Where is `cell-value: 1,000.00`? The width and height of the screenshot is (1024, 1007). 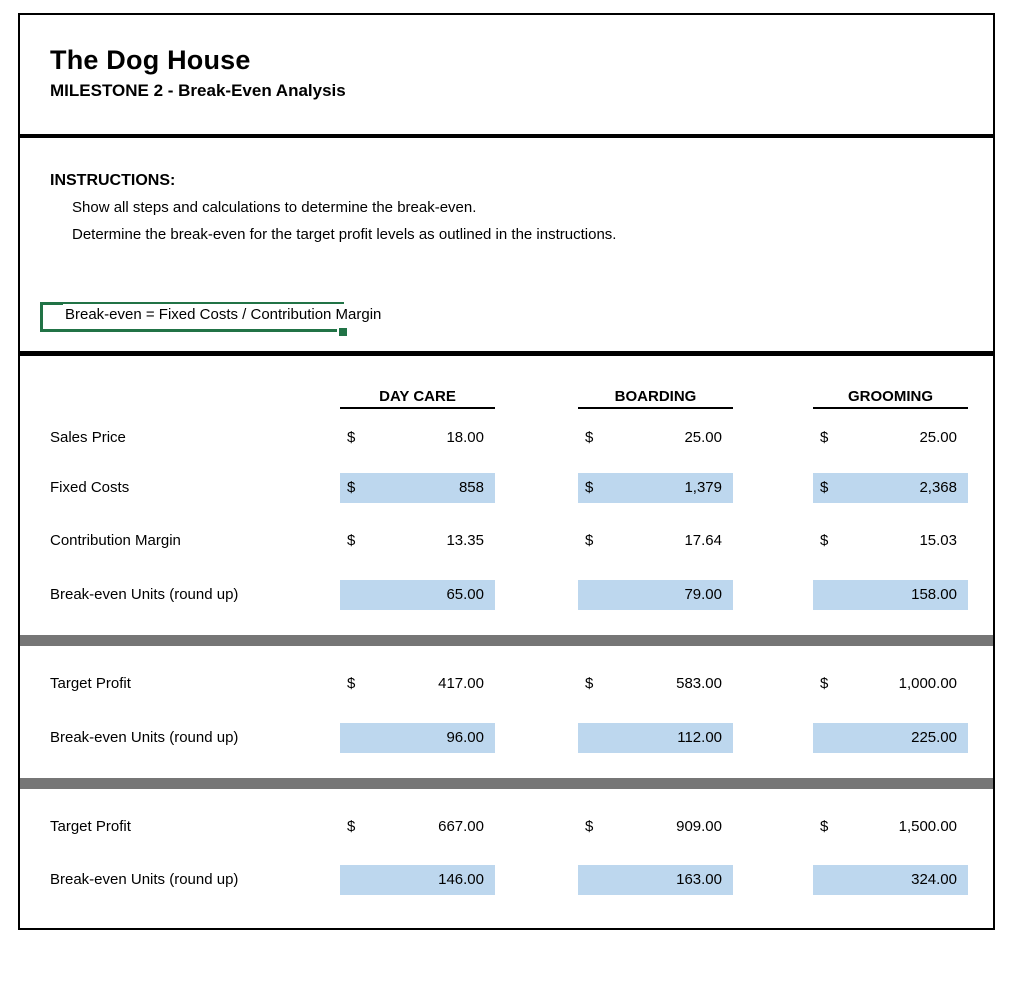 cell-value: 1,000.00 is located at coordinates (927, 683).